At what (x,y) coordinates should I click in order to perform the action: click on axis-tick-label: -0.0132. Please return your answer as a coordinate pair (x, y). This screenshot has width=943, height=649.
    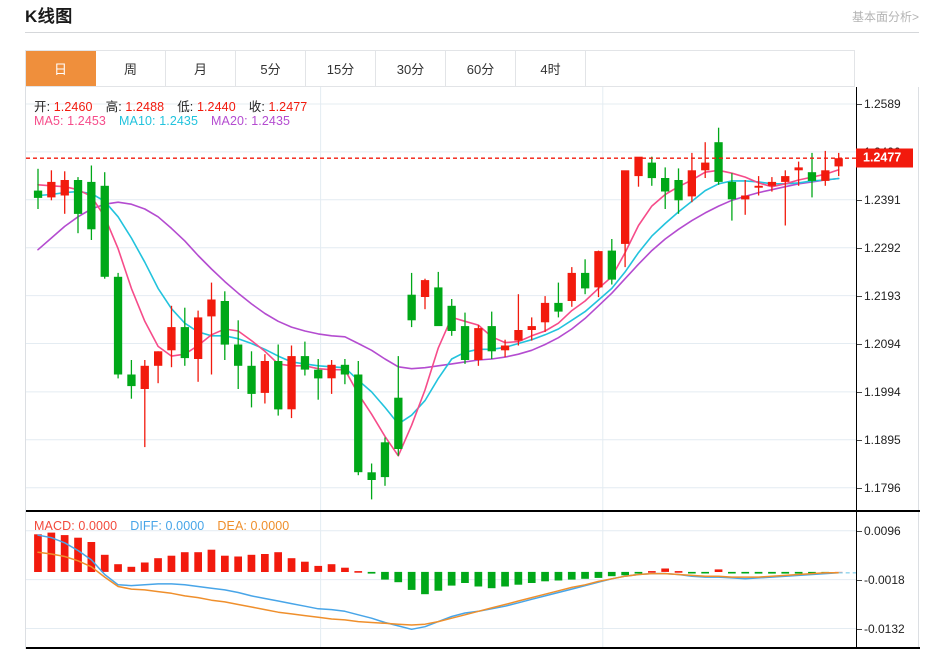
    Looking at the image, I should click on (884, 628).